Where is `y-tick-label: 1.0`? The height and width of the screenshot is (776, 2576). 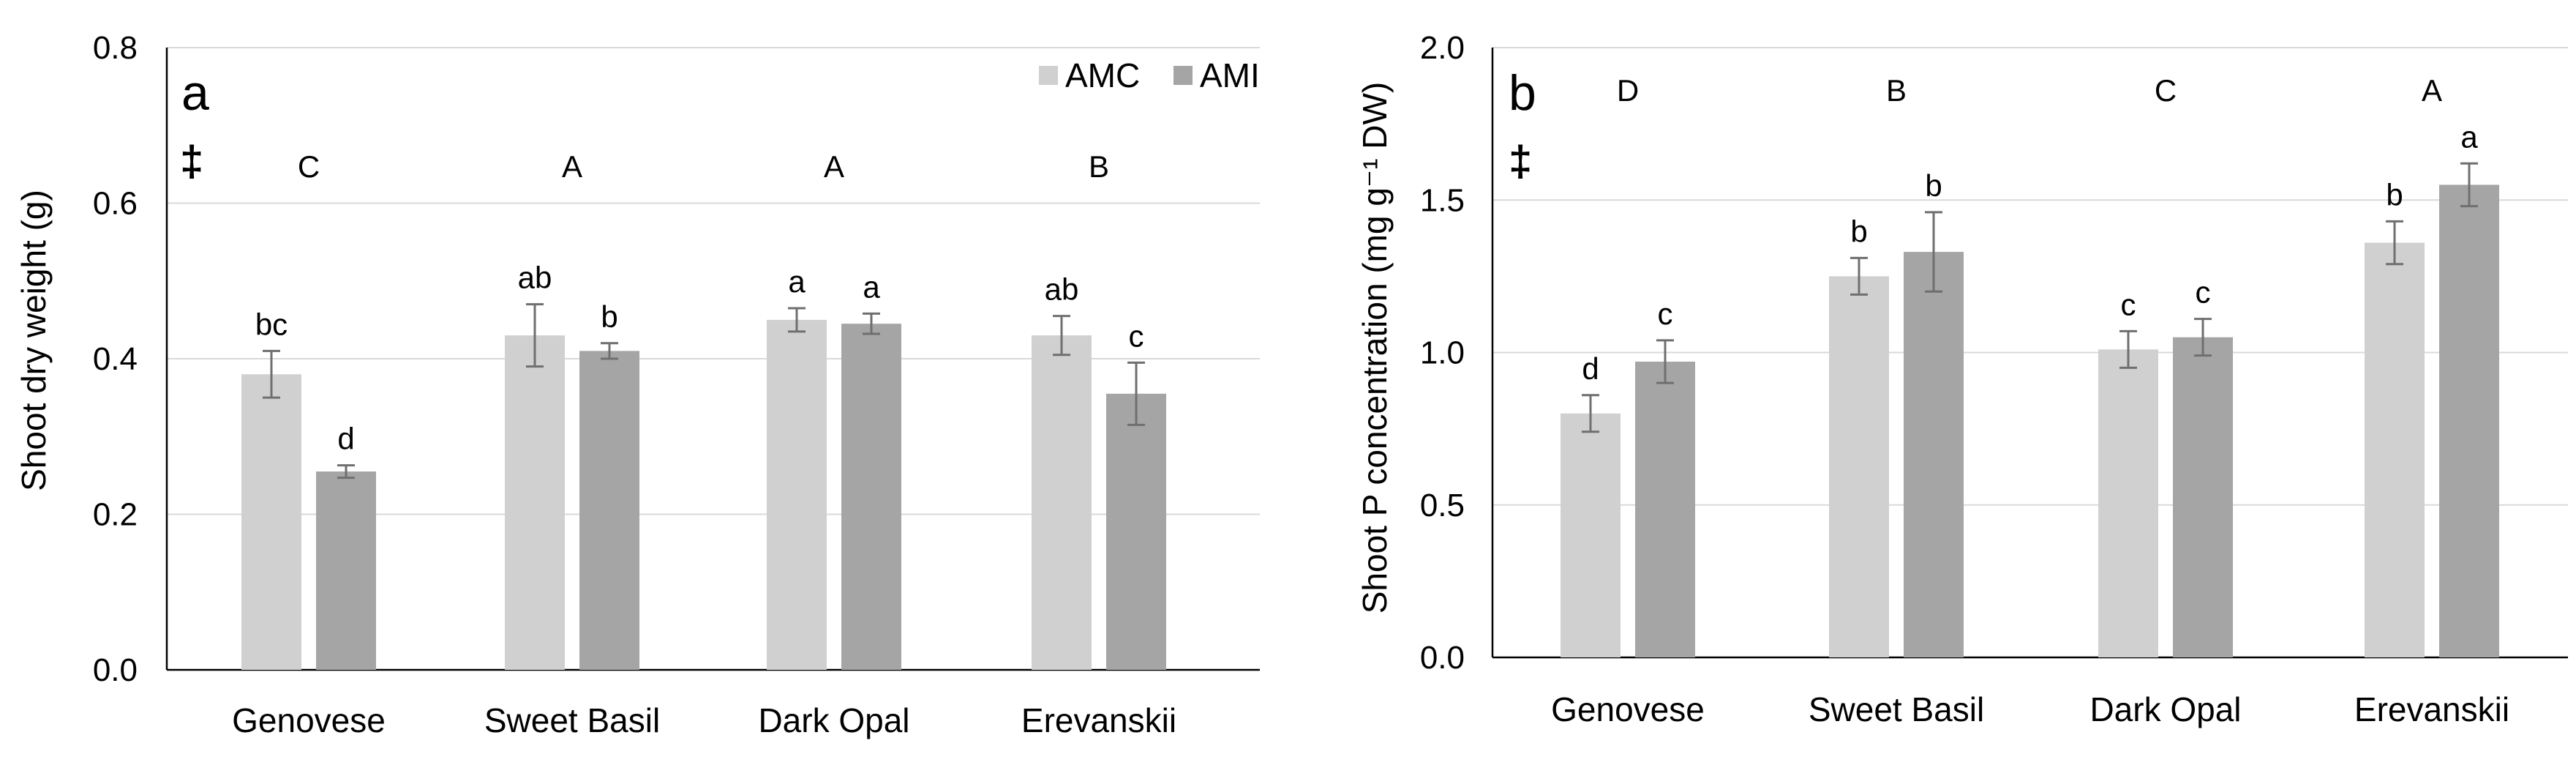
y-tick-label: 1.0 is located at coordinates (1442, 353).